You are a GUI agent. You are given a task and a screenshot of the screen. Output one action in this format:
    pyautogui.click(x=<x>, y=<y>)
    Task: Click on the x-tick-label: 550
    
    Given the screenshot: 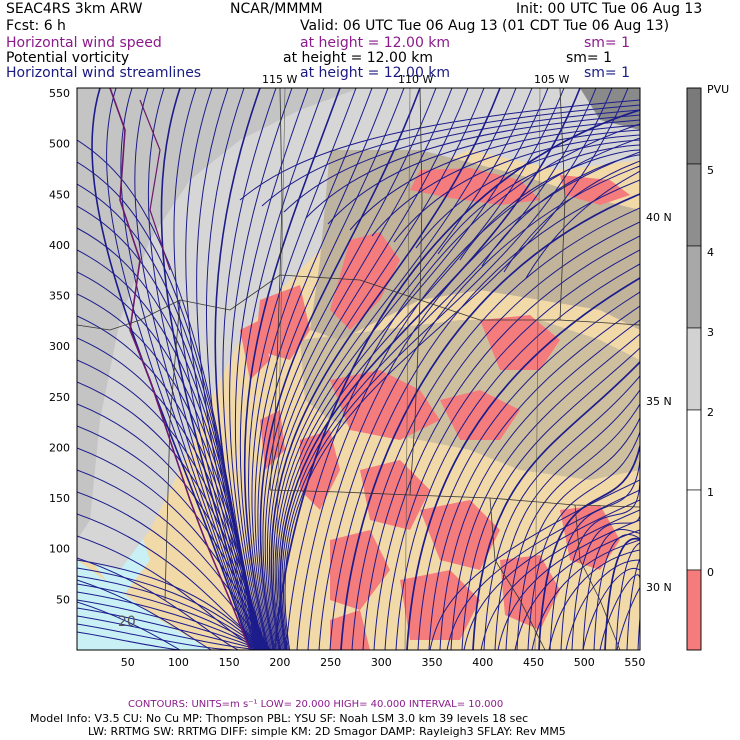 What is the action you would take?
    pyautogui.click(x=634, y=662)
    